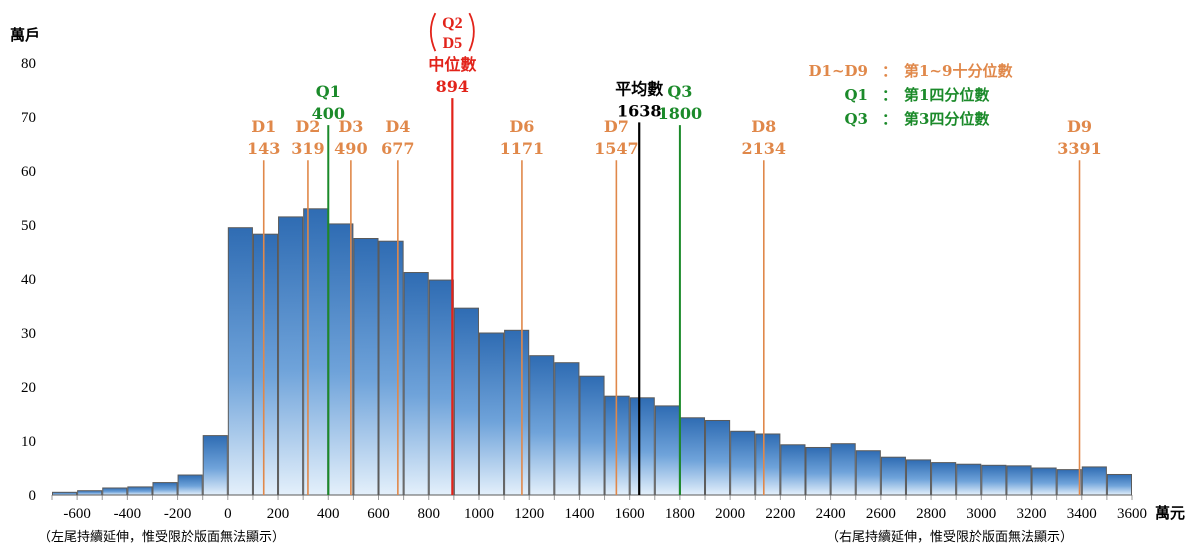  What do you see at coordinates (278, 514) in the screenshot?
I see `x-tick-label: 200` at bounding box center [278, 514].